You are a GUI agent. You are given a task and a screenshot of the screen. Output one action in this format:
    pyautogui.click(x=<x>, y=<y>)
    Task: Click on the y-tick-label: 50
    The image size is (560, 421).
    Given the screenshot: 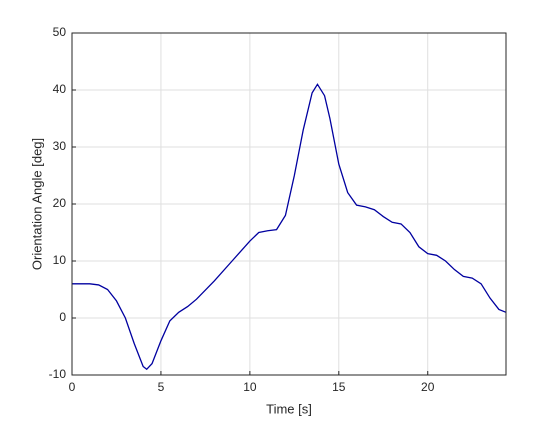 What is the action you would take?
    pyautogui.click(x=60, y=32)
    